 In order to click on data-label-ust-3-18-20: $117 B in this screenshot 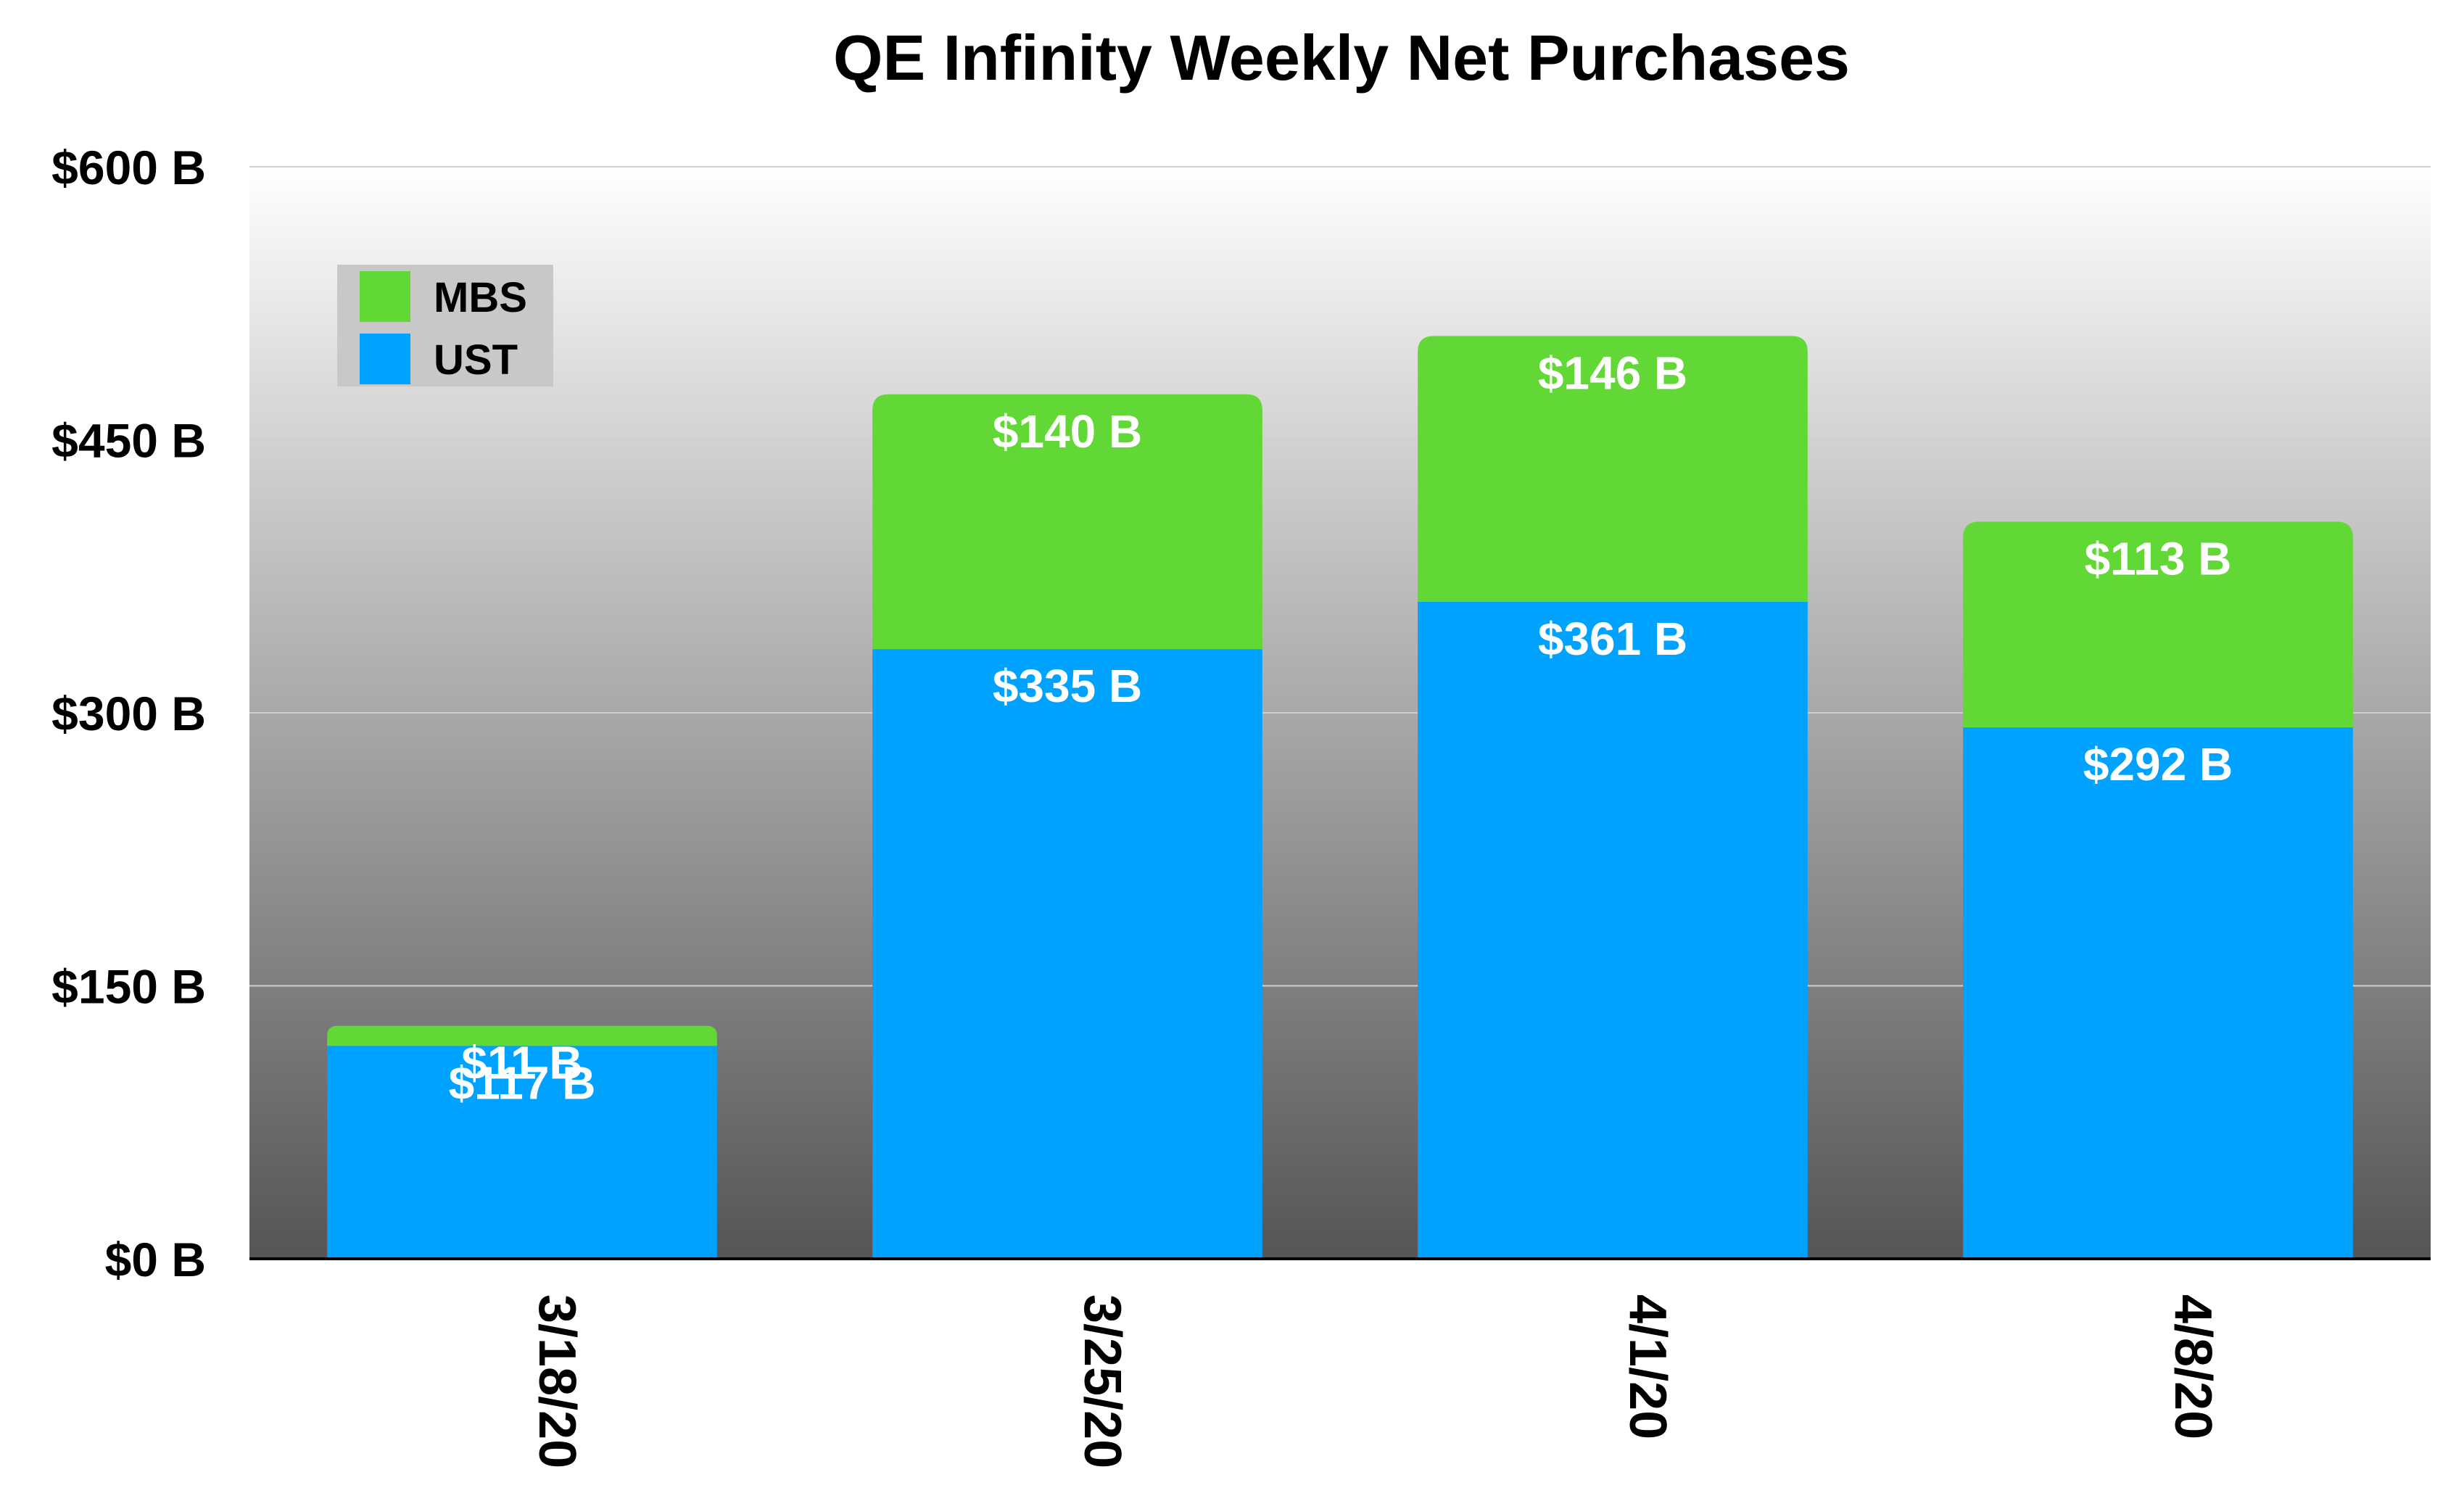, I will do `click(522, 1083)`.